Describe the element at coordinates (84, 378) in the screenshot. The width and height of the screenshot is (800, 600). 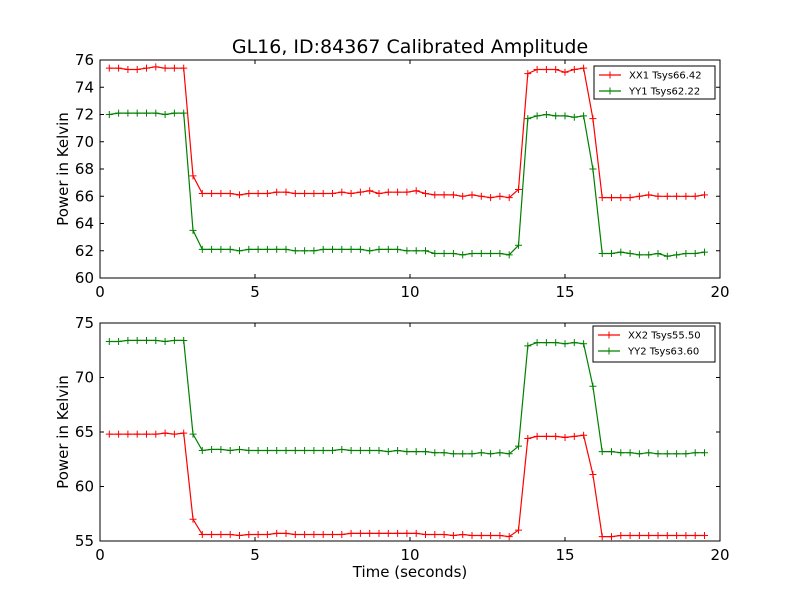
I see `y-tick-label: 70` at that location.